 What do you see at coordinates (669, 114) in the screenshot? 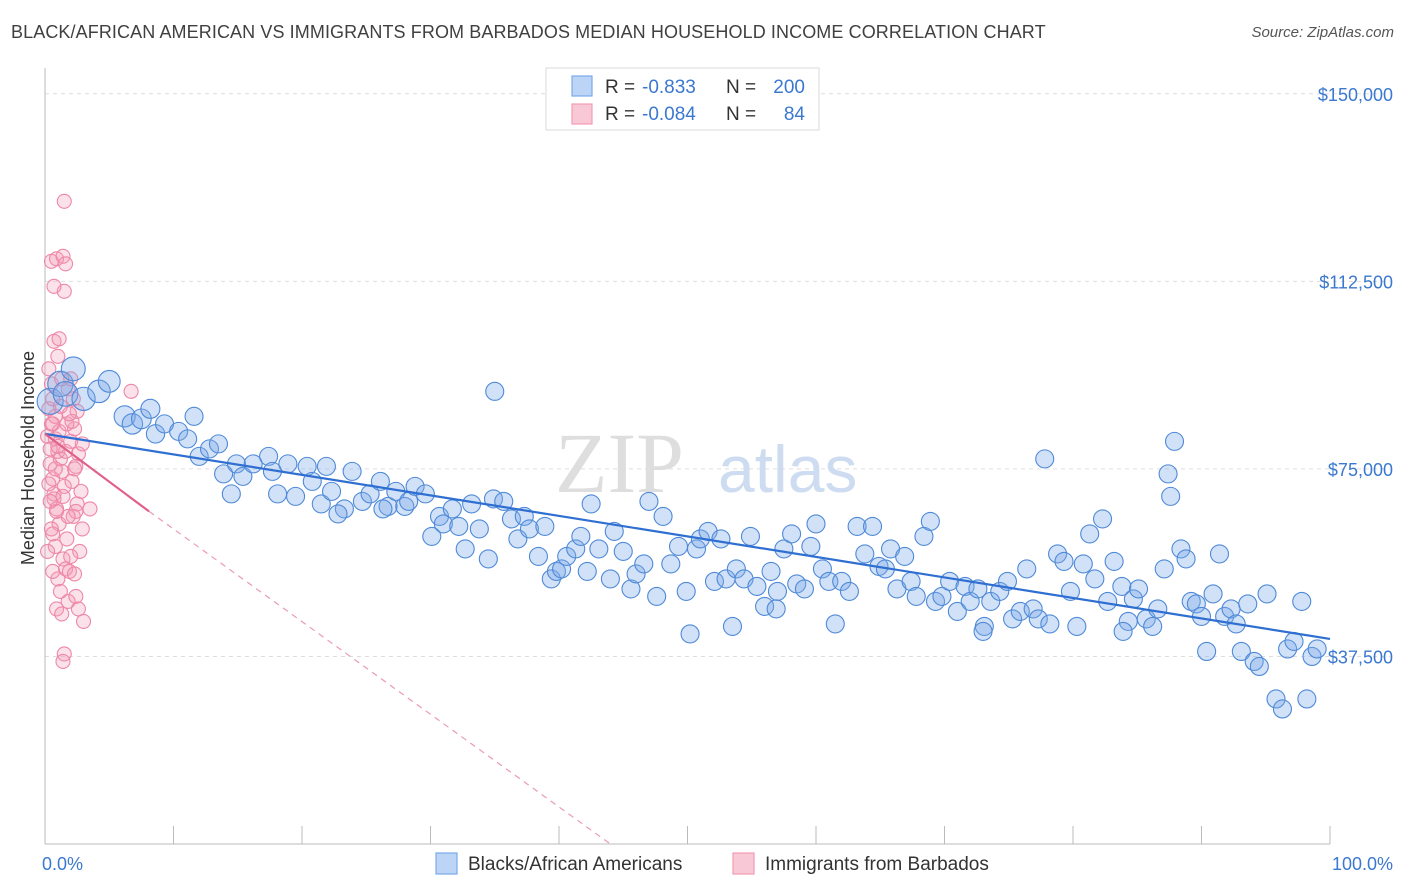
I see `legend-r-value-2: -0.084` at bounding box center [669, 114].